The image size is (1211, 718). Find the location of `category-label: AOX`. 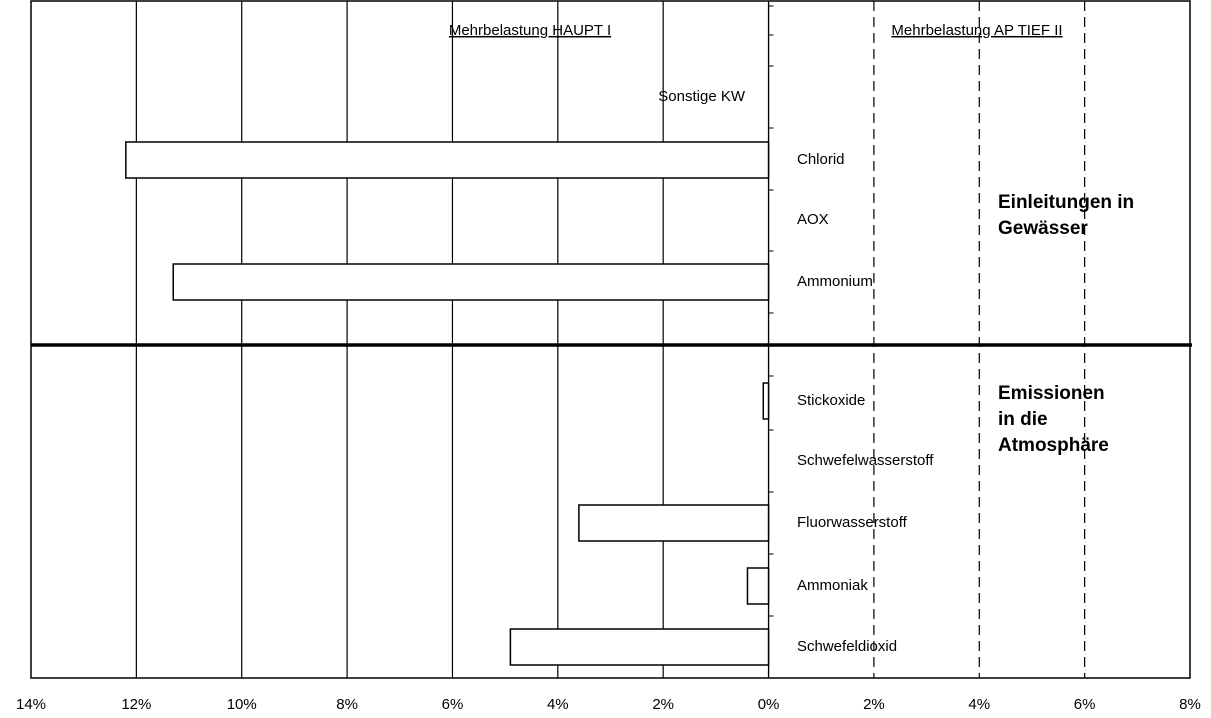

category-label: AOX is located at coordinates (813, 219).